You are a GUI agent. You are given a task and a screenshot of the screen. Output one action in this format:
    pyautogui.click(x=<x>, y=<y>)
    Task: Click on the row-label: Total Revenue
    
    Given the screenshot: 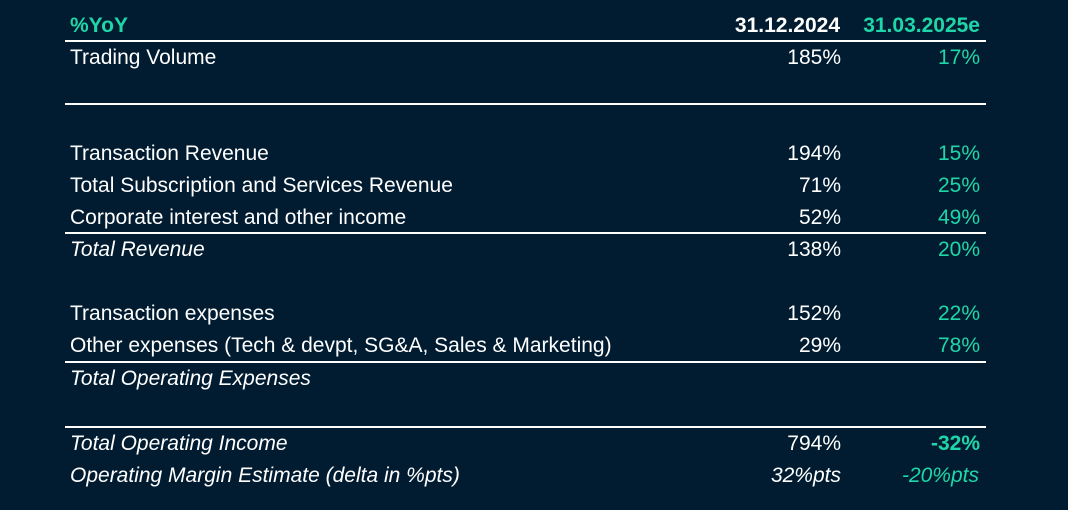 What is the action you would take?
    pyautogui.click(x=137, y=249)
    